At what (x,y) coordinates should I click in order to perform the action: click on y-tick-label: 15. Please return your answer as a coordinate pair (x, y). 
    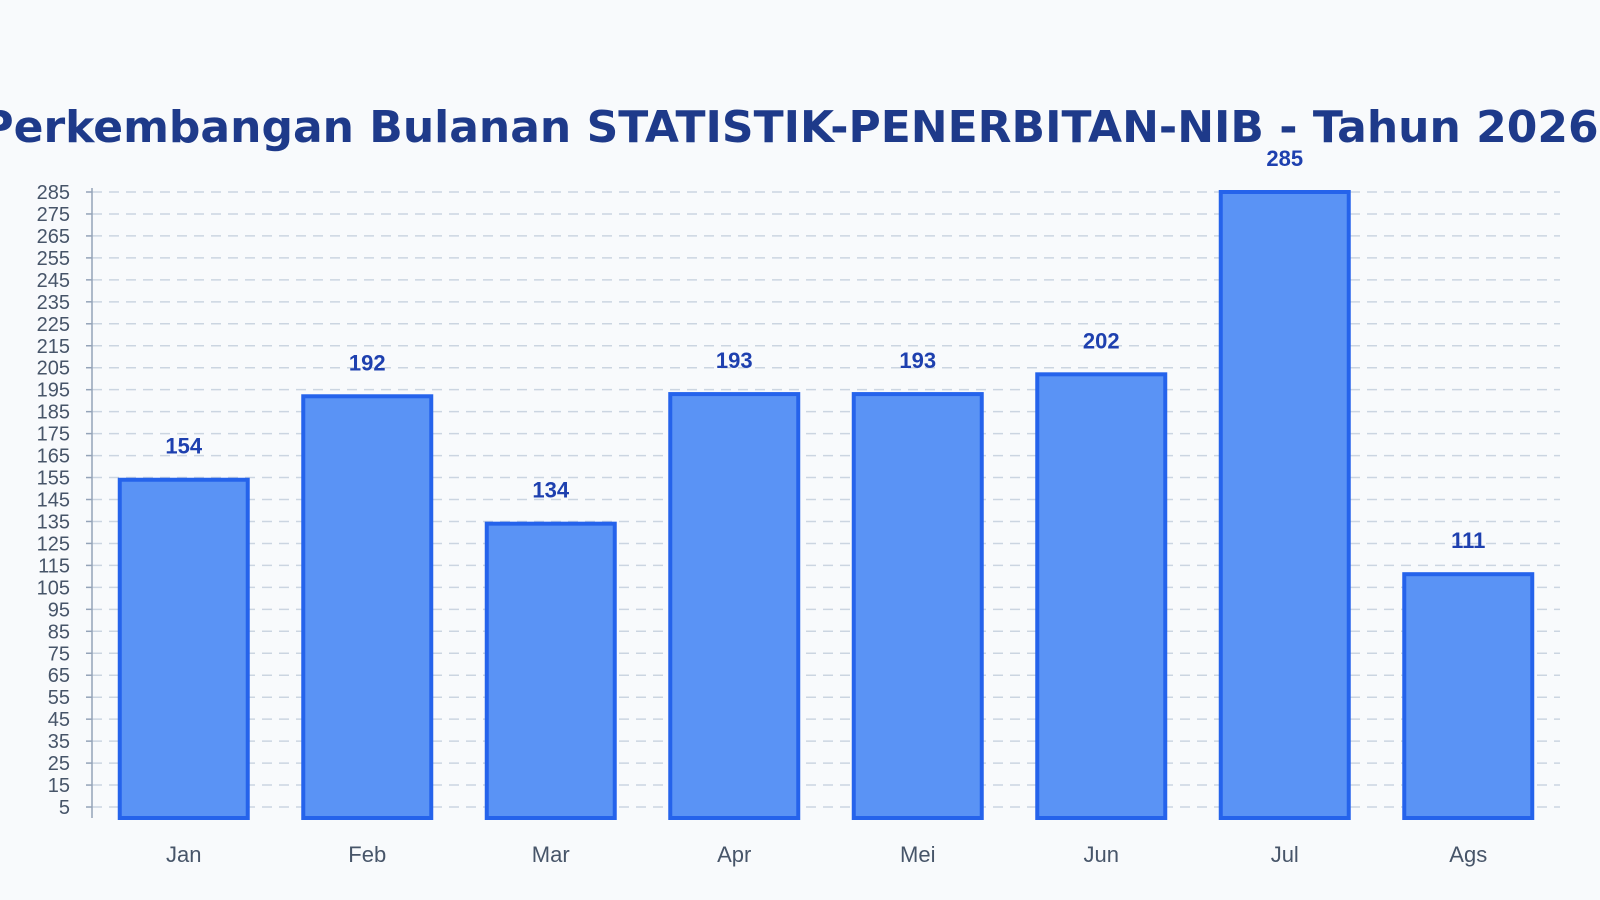
    Looking at the image, I should click on (59, 786).